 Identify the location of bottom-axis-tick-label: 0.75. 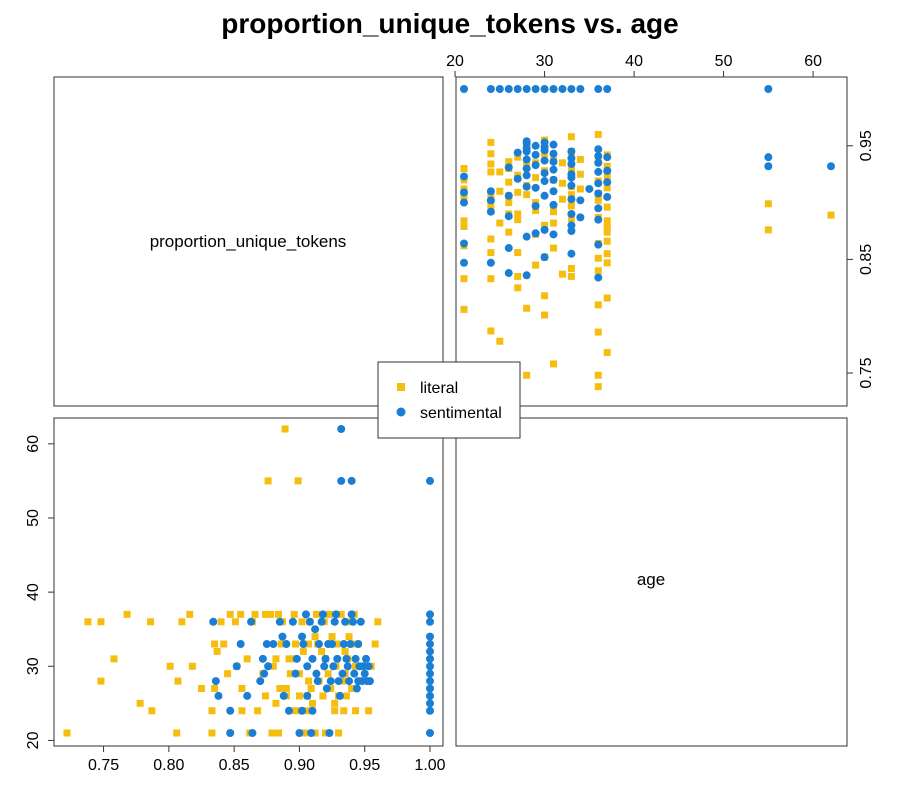
(103, 765).